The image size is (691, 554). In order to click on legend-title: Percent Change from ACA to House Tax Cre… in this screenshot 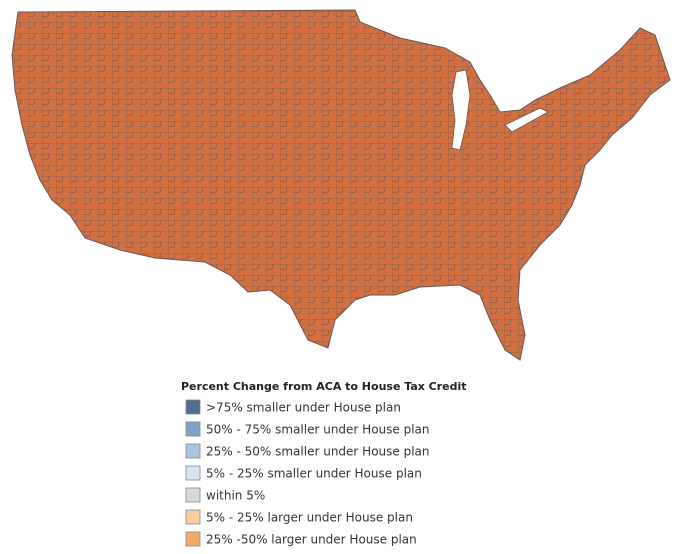, I will do `click(324, 386)`.